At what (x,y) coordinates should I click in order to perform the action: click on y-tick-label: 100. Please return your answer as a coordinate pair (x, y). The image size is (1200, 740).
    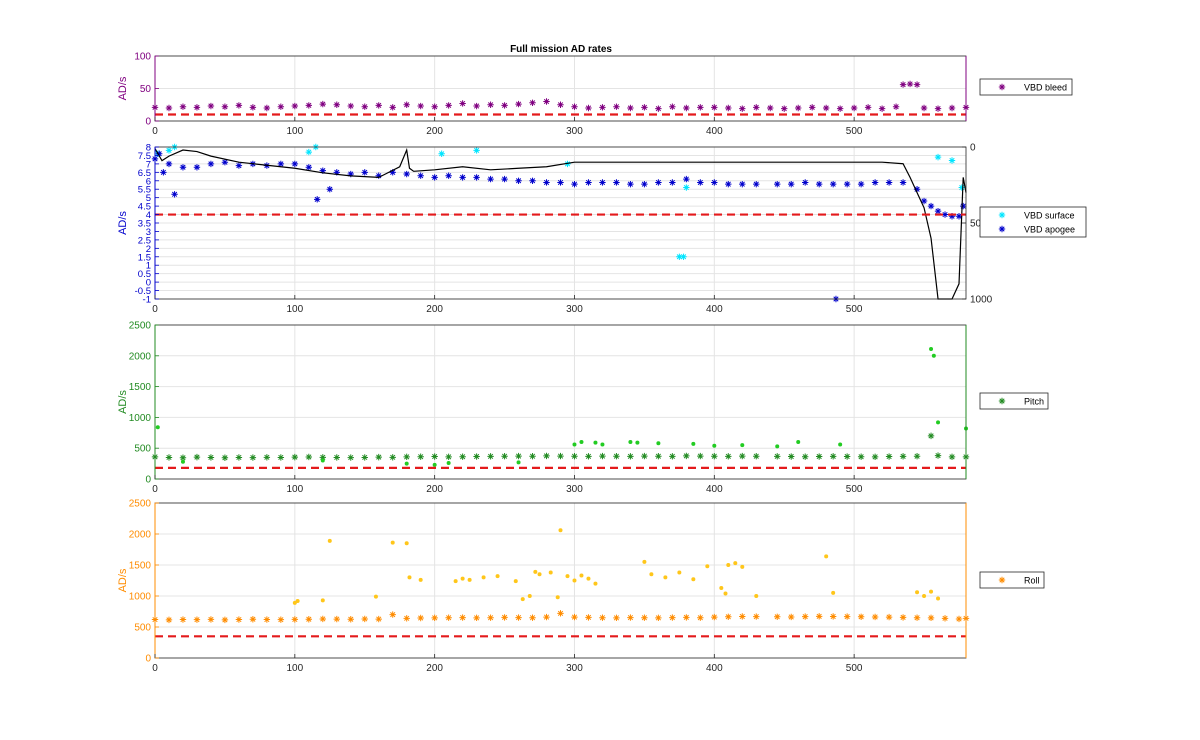
    Looking at the image, I should click on (142, 57).